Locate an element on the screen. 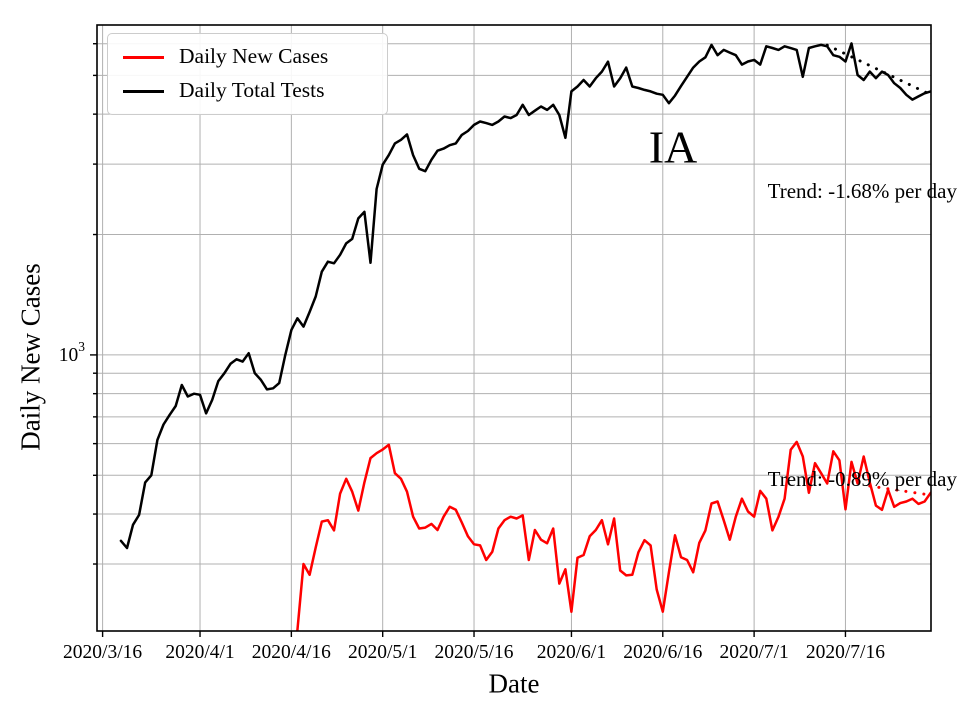 This screenshot has width=960, height=720. legend-label-daily-total-tests: Daily Total Tests is located at coordinates (252, 90).